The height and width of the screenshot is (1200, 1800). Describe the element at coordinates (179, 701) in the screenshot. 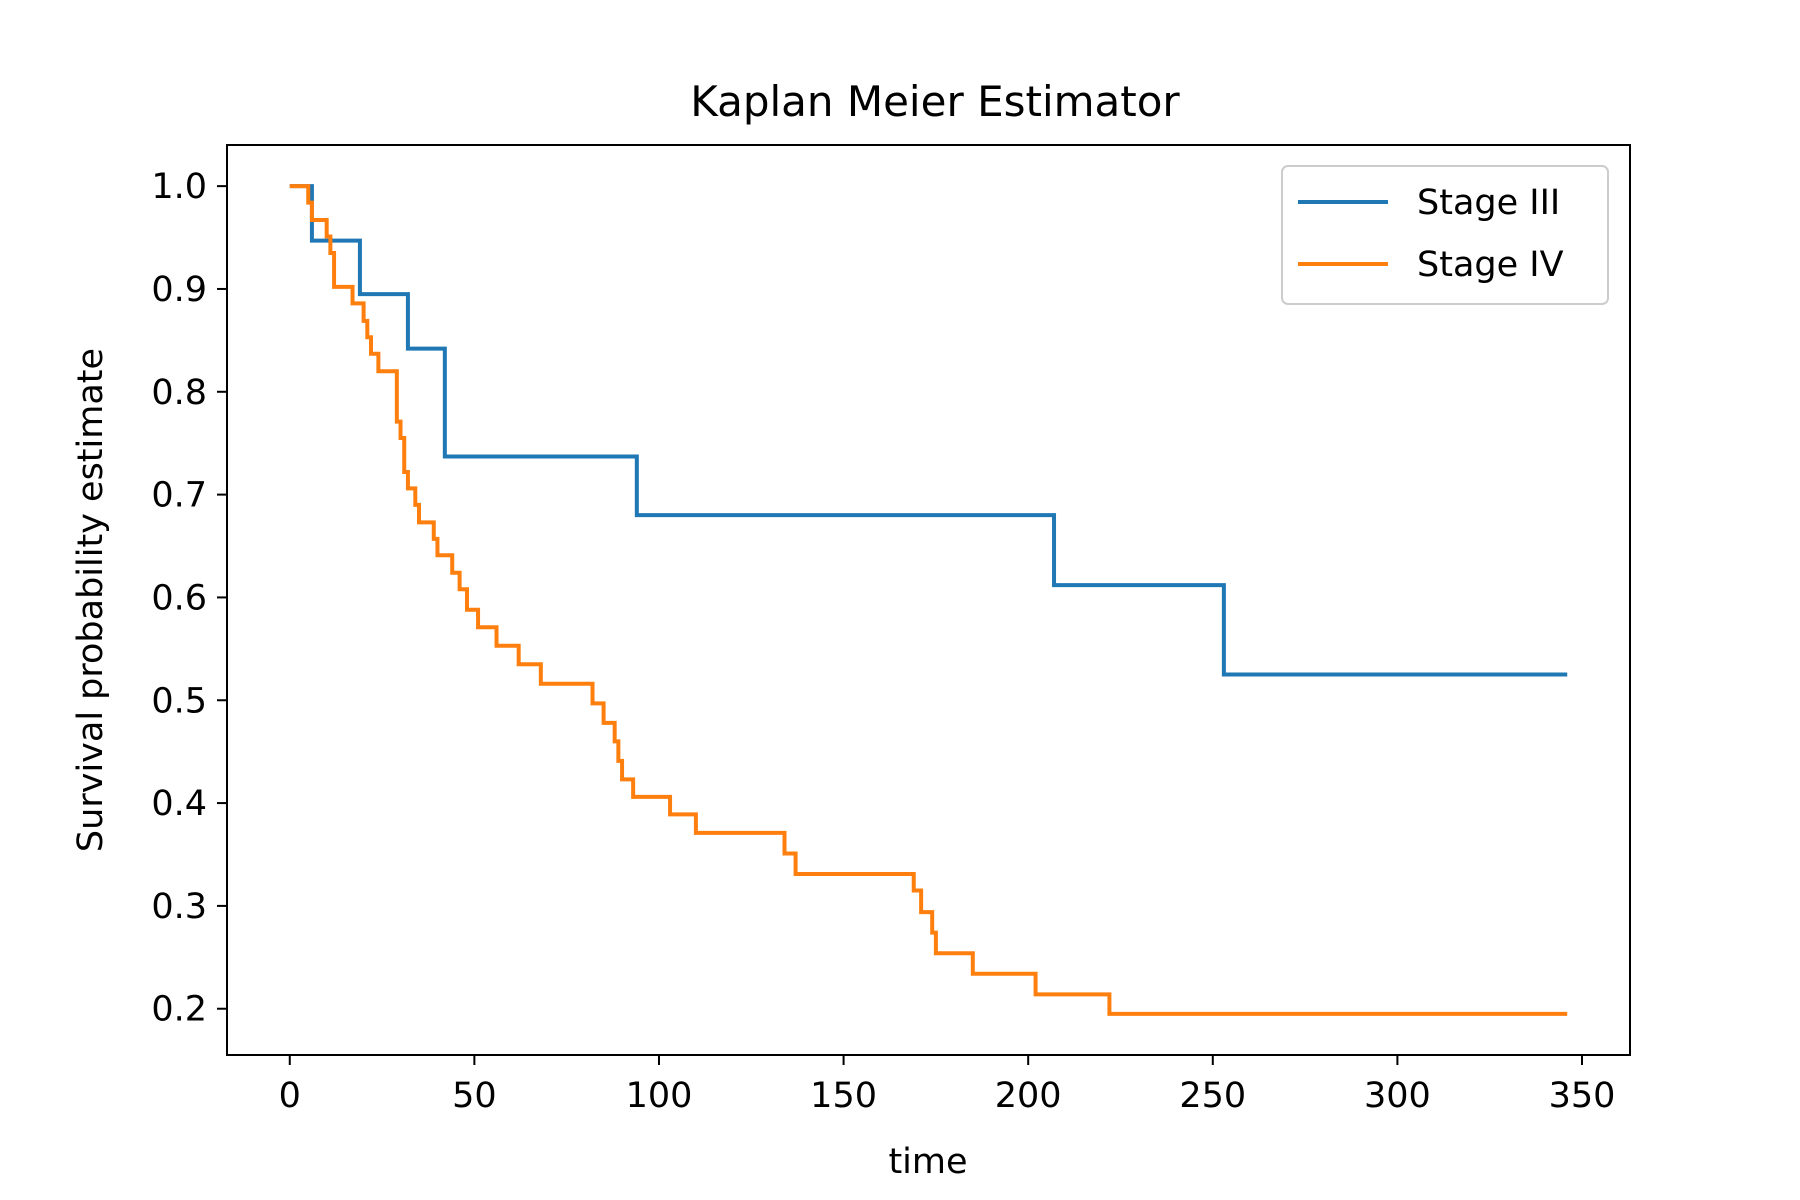

I see `y-tick-label: 0.5` at that location.